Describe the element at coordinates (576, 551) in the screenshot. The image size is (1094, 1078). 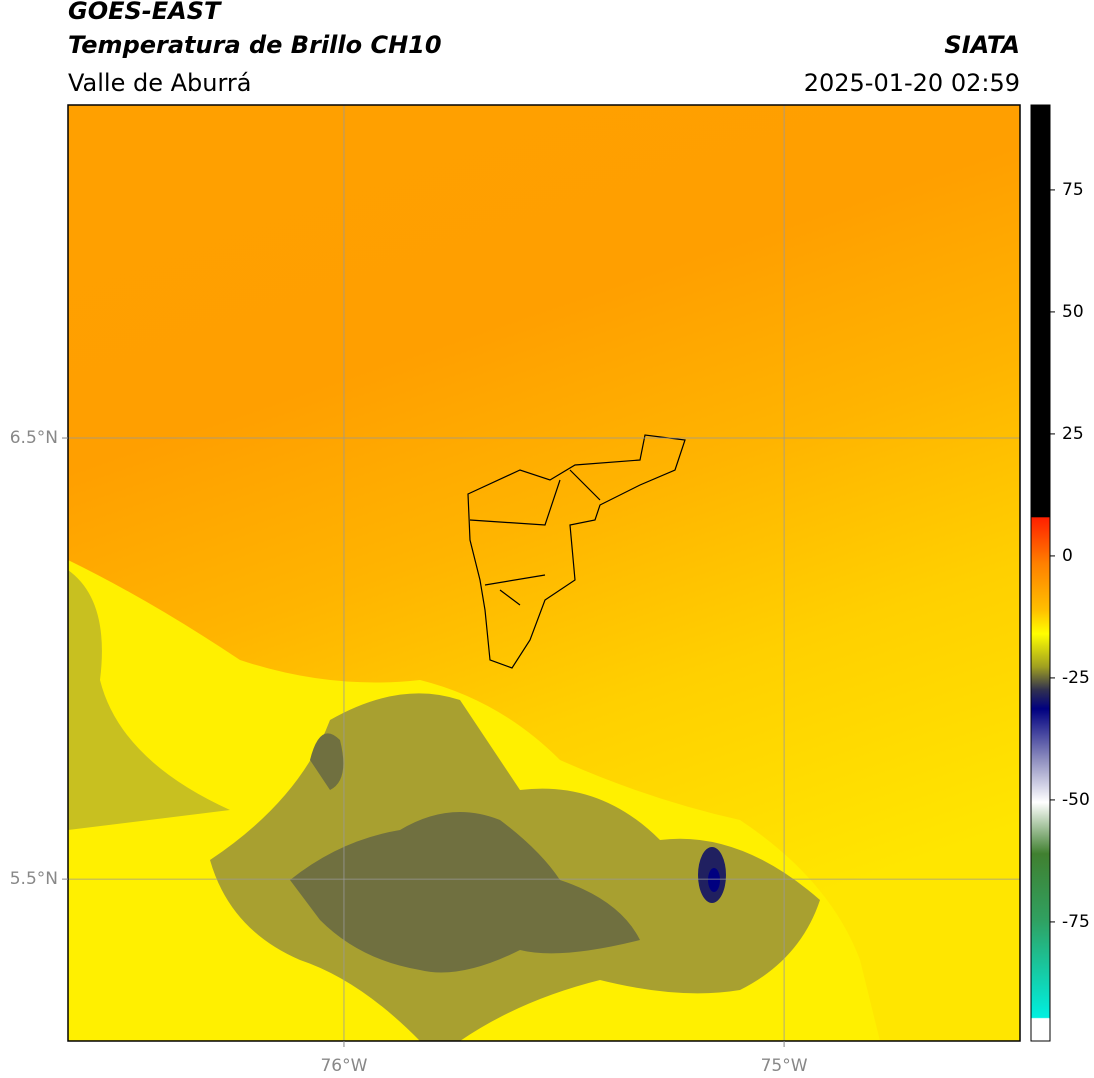
I see `municipal-boundaries` at that location.